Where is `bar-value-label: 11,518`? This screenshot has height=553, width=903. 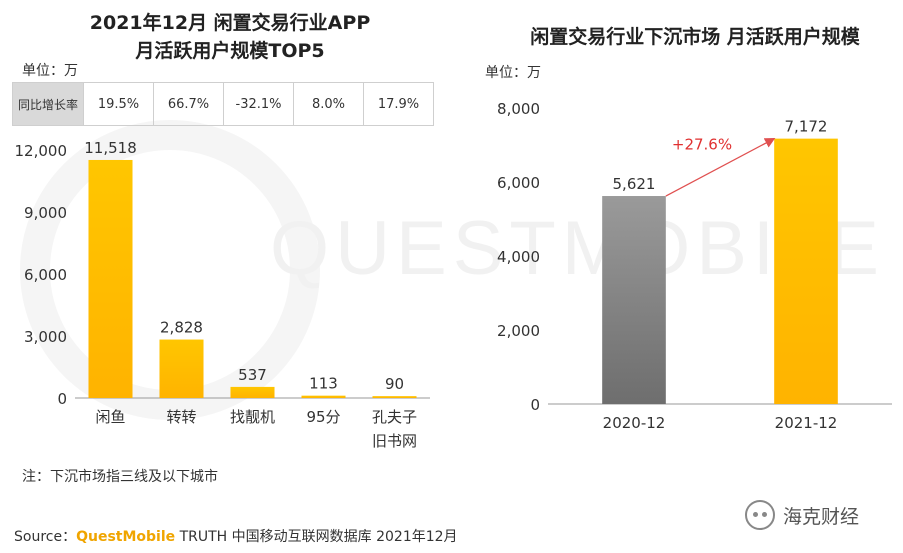
bar-value-label: 11,518 is located at coordinates (110, 148).